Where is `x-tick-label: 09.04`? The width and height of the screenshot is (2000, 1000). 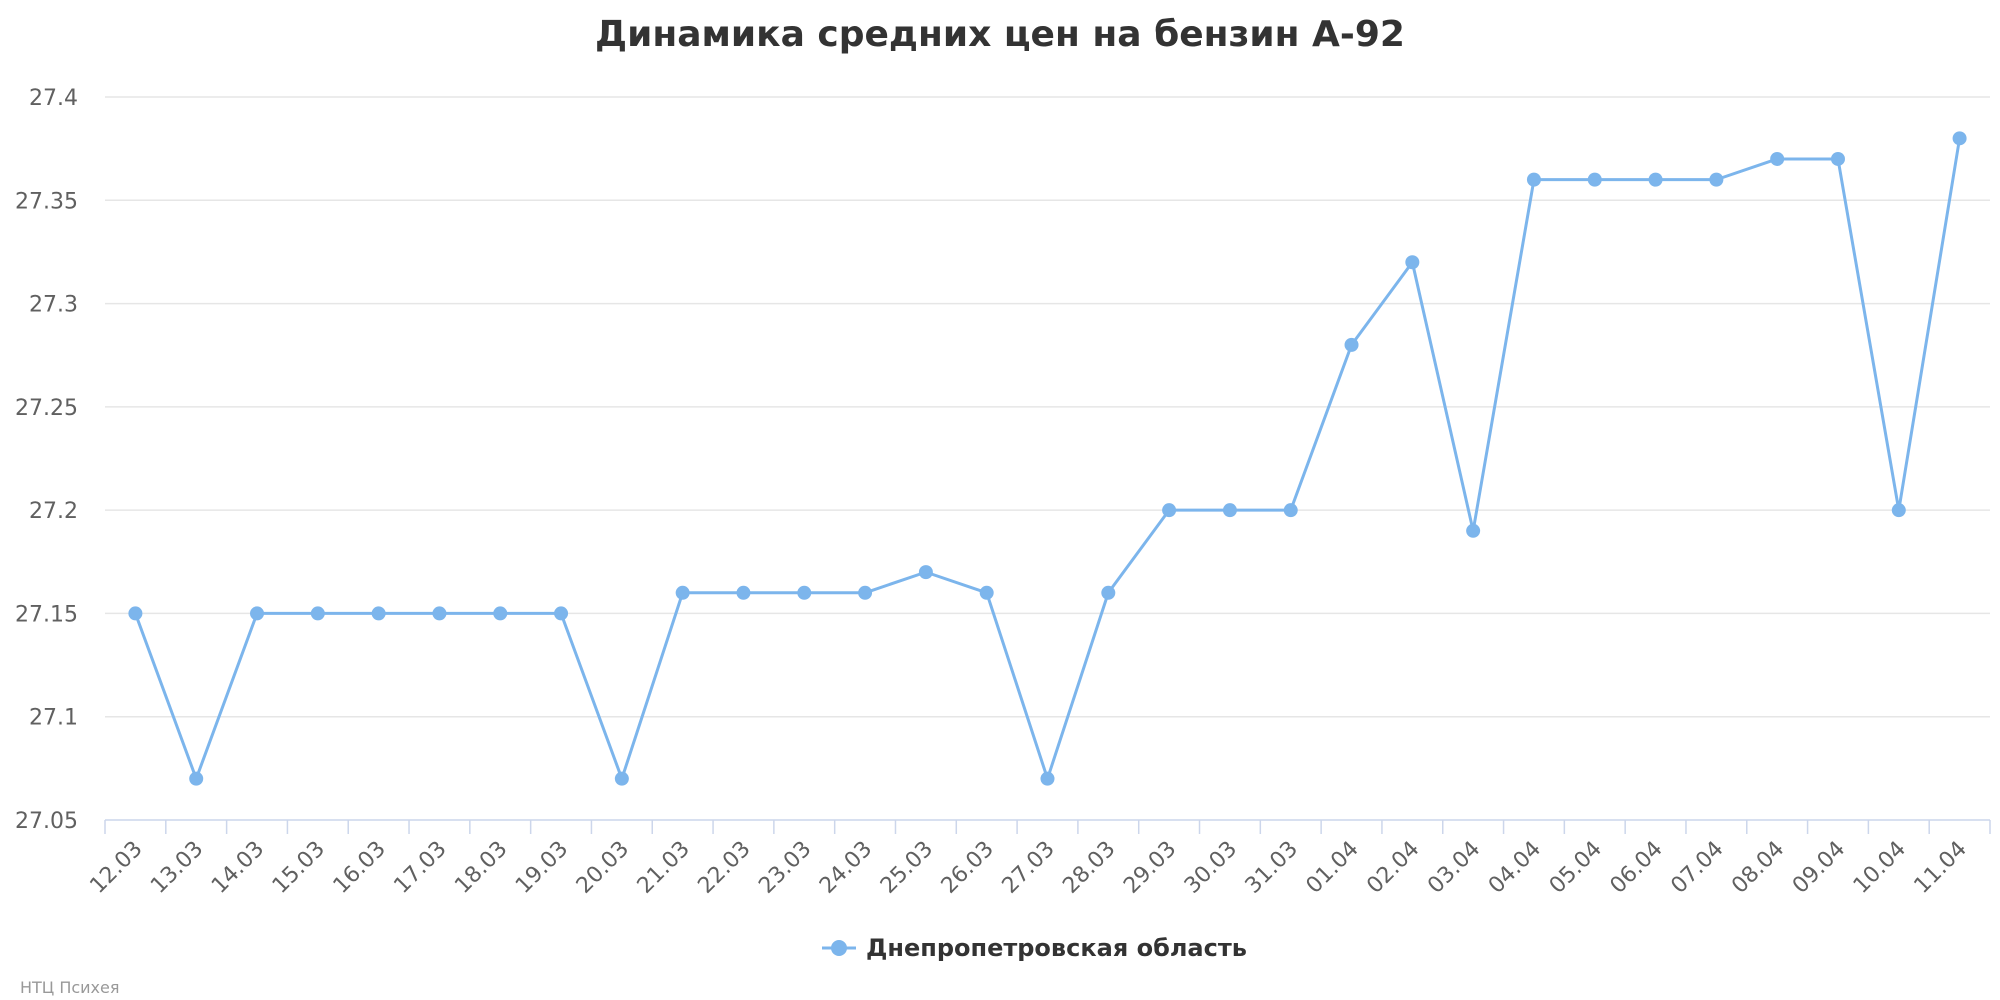
x-tick-label: 09.04 is located at coordinates (1819, 868).